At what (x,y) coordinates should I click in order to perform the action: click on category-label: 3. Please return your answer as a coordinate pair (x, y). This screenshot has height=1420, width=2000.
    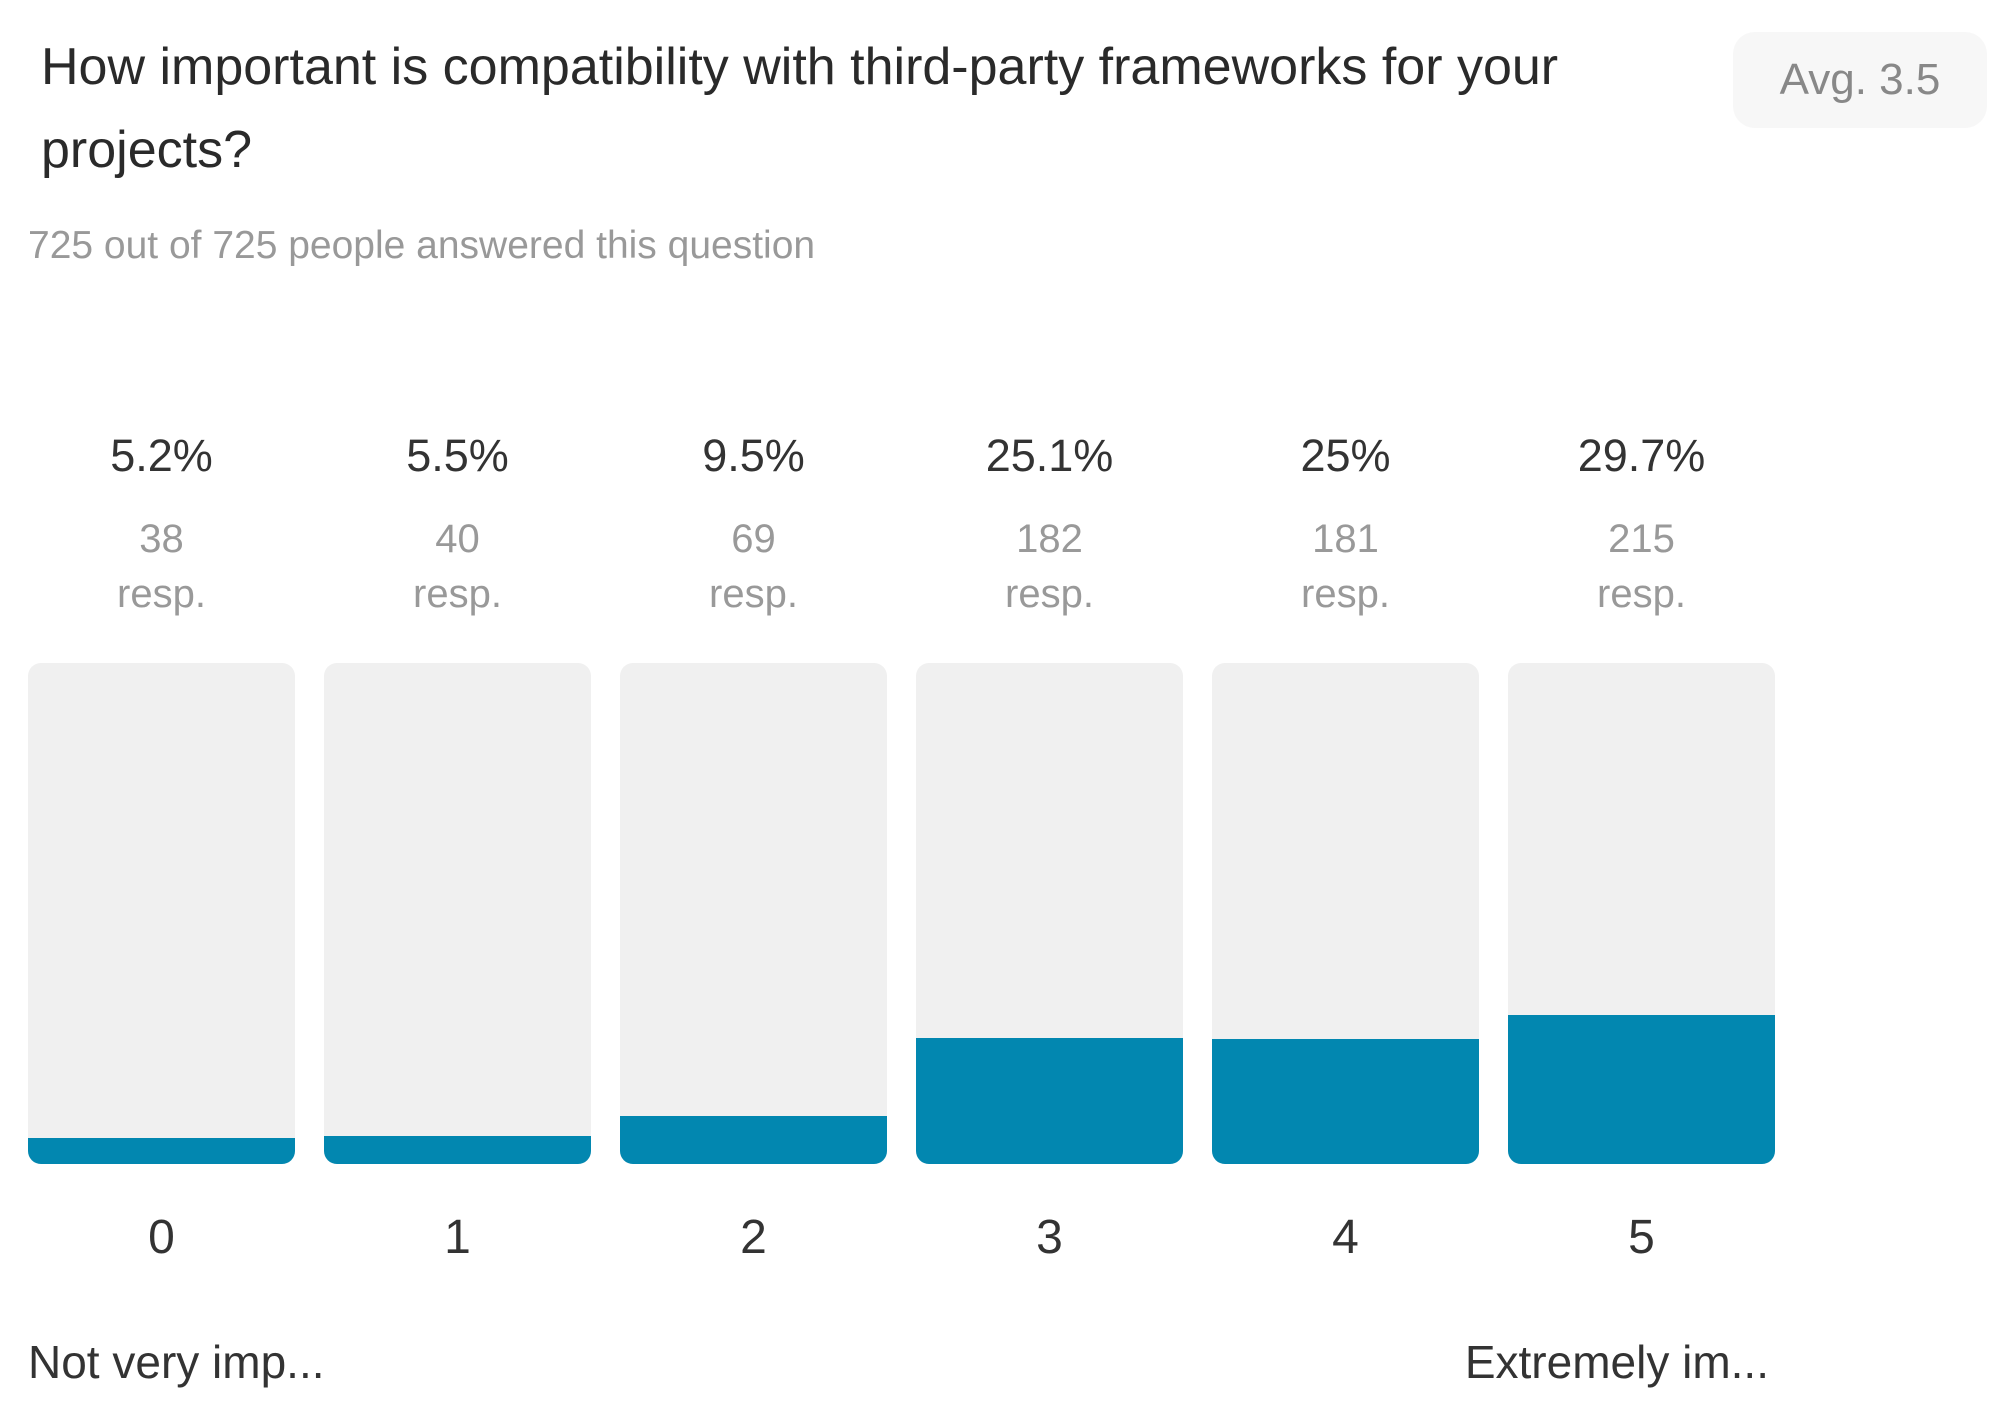
    Looking at the image, I should click on (1049, 1237).